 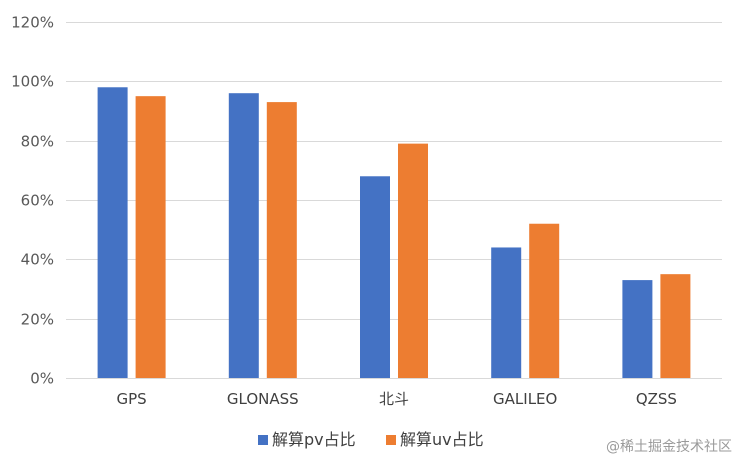 I want to click on y-tick-label: 0%, so click(x=42, y=379).